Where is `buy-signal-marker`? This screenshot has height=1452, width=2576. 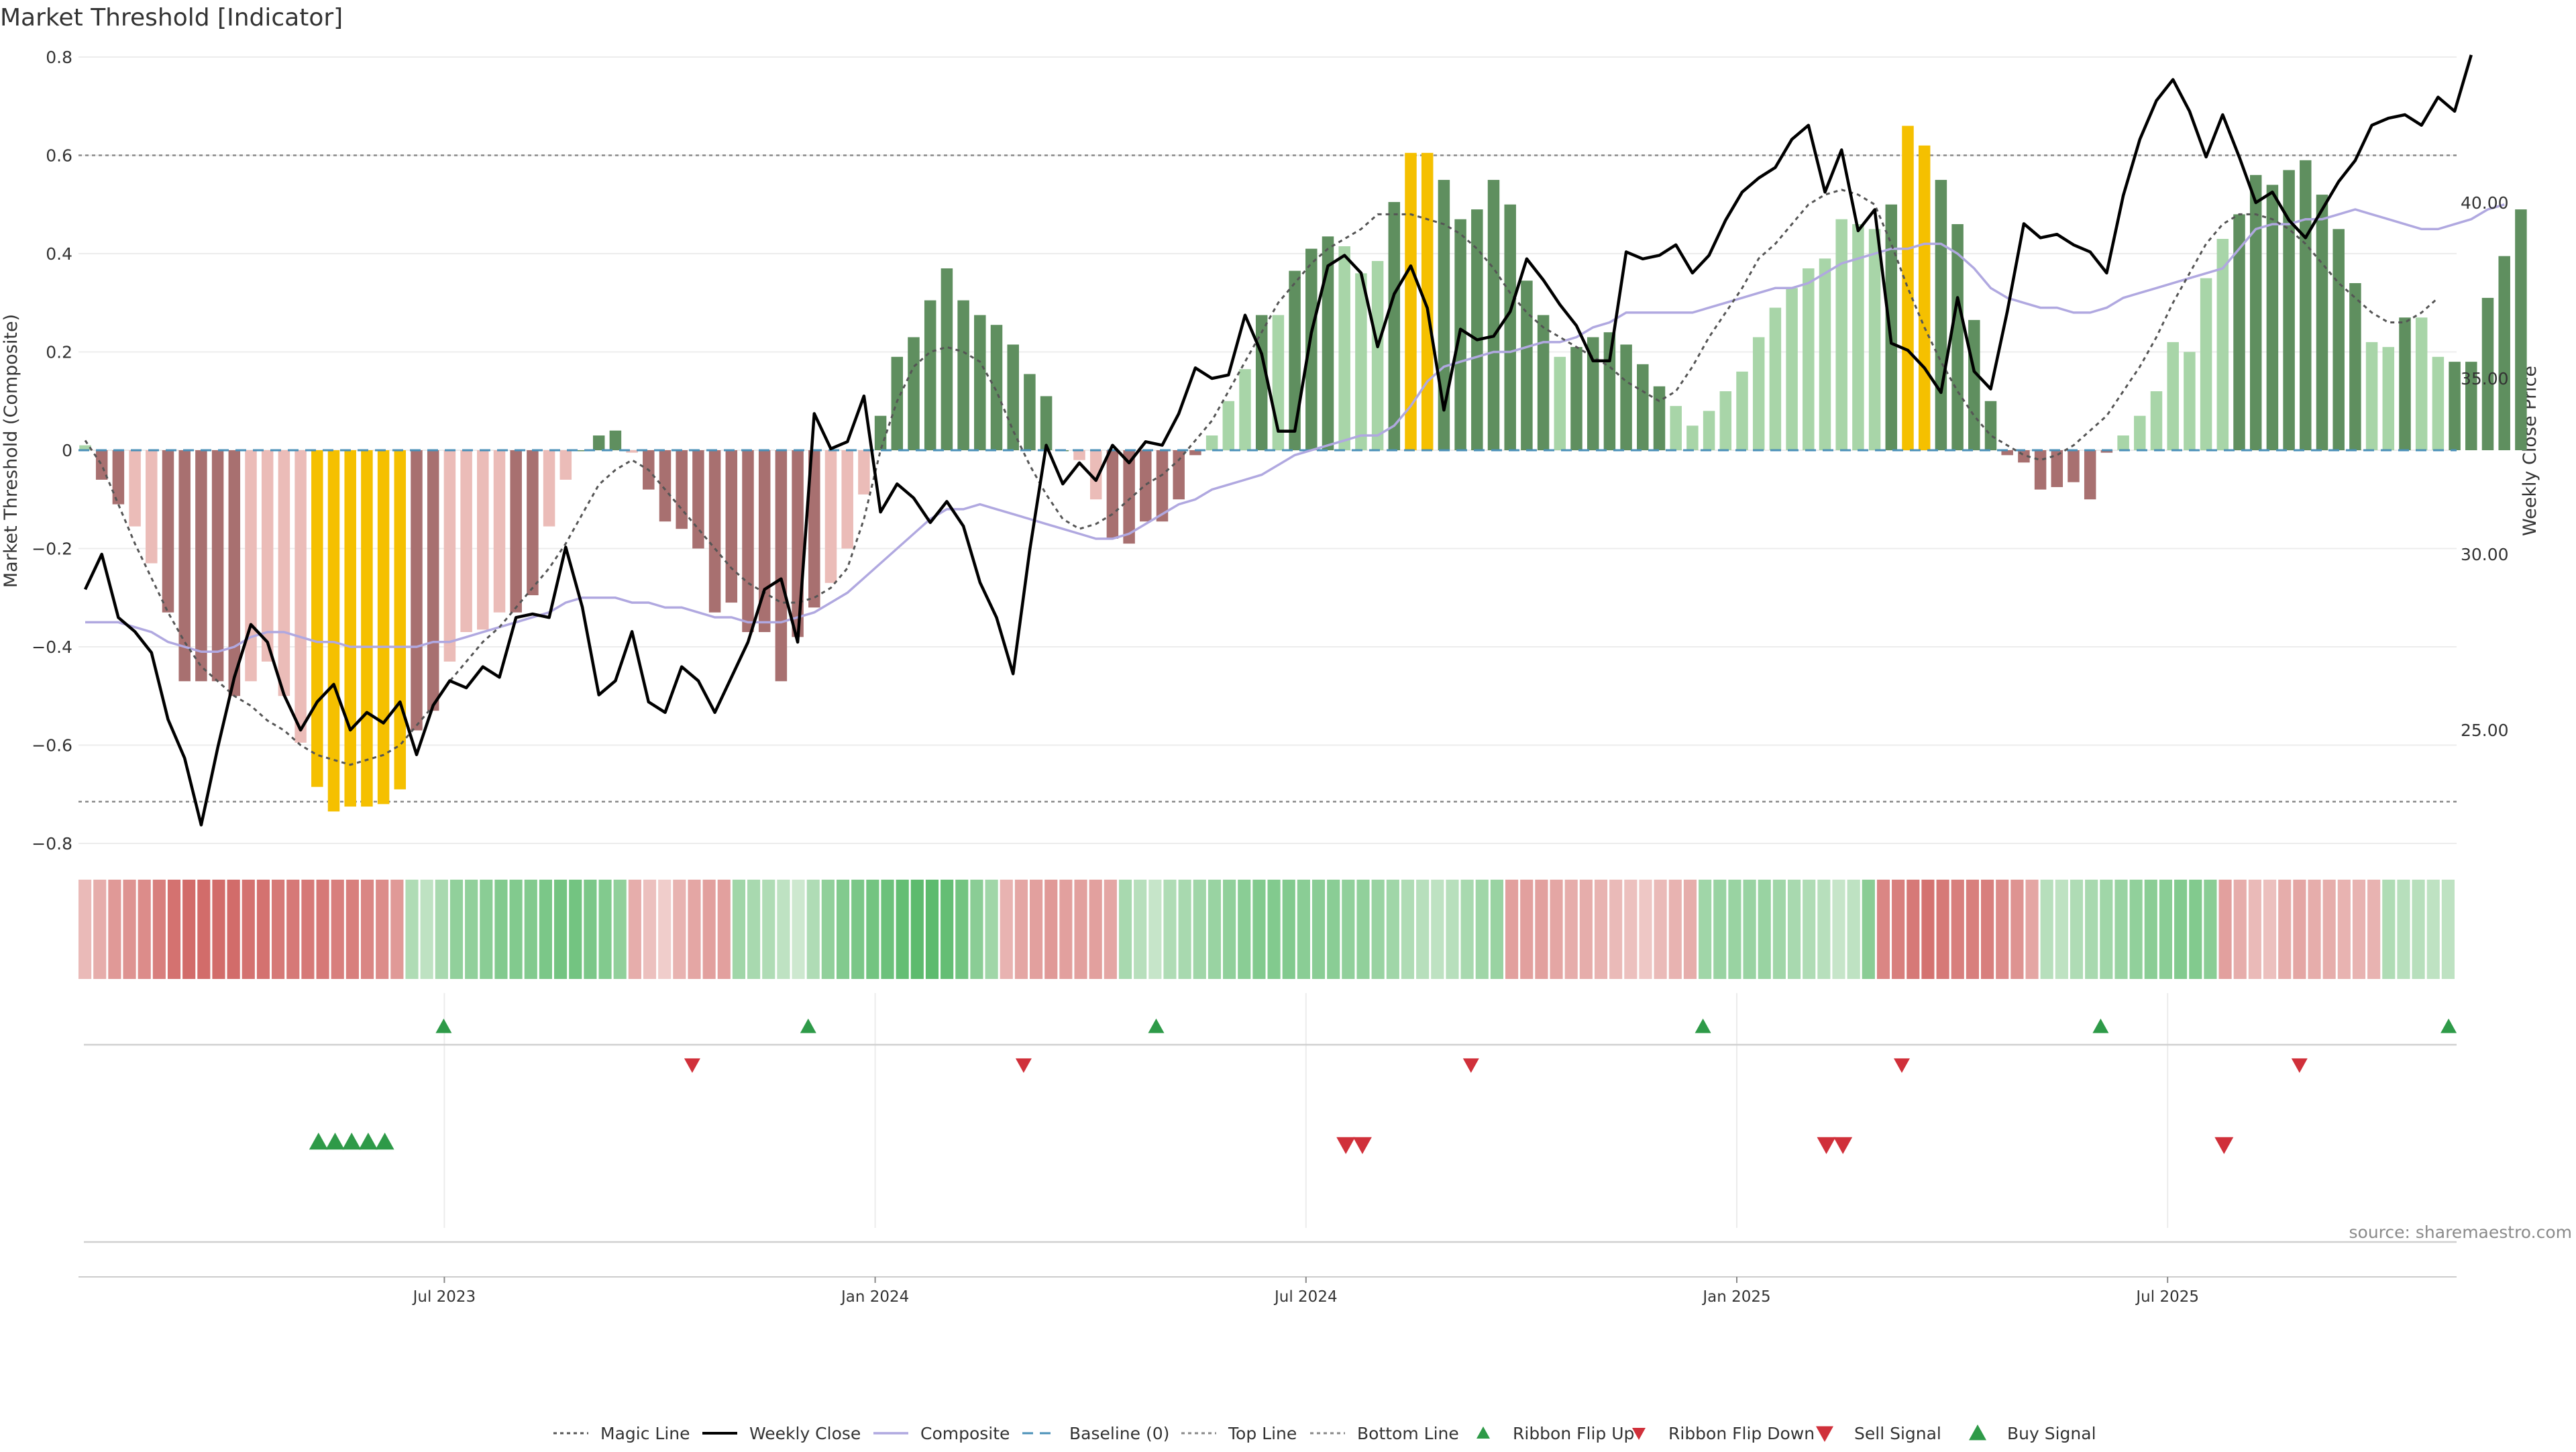
buy-signal-marker is located at coordinates (352, 1142).